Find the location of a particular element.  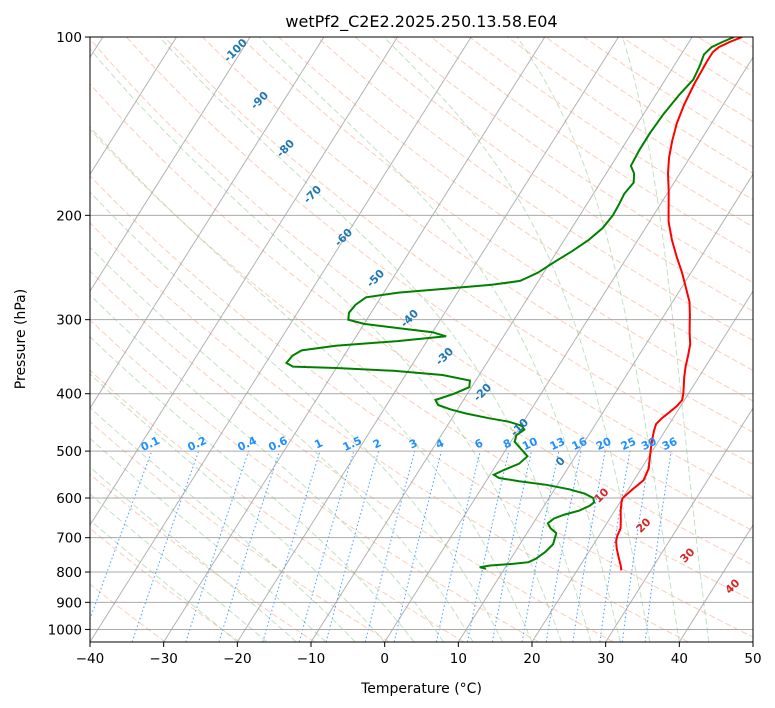

y-tick-label: 300 is located at coordinates (69, 321).